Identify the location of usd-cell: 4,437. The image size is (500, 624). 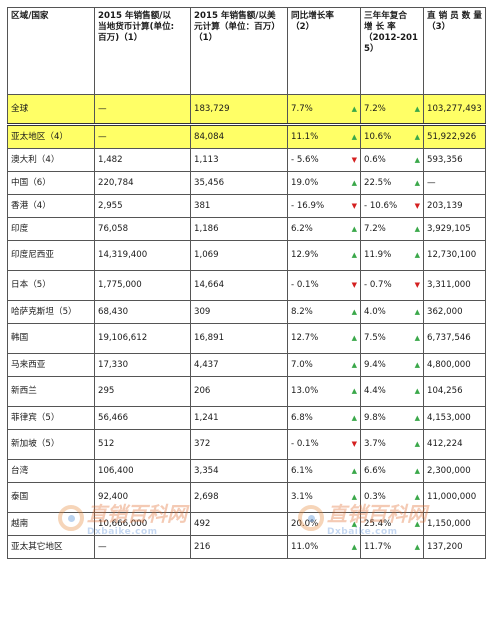
(239, 365).